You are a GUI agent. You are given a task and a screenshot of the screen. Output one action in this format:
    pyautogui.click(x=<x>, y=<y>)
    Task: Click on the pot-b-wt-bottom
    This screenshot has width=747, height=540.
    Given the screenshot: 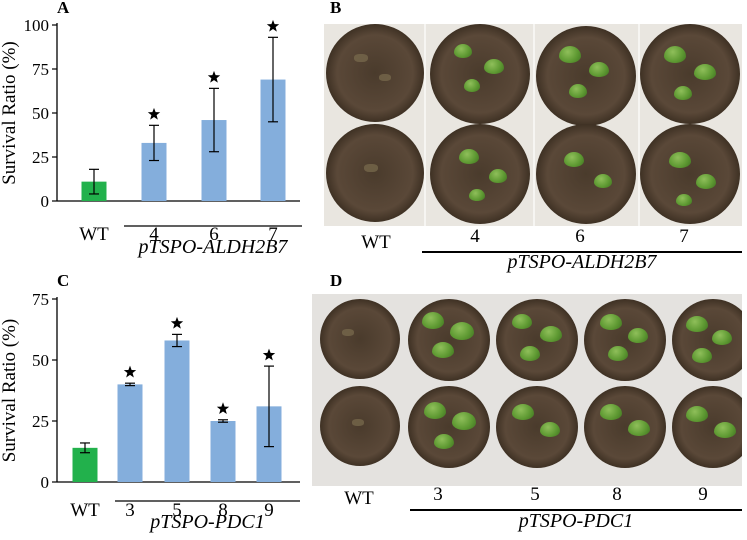 What is the action you would take?
    pyautogui.click(x=375, y=173)
    